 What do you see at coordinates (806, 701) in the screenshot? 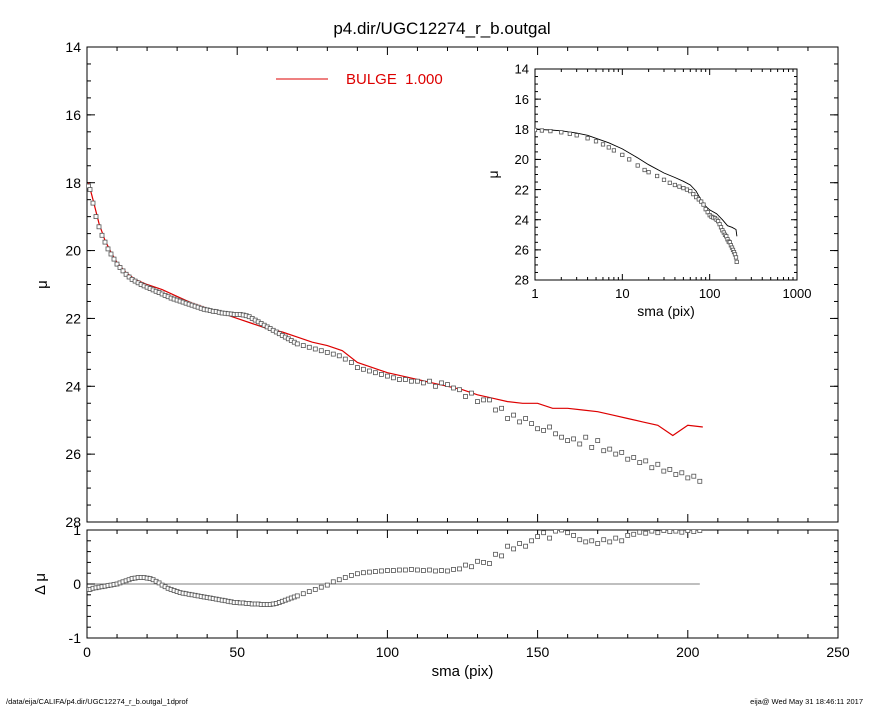
I see `footer-timestamp: eija@ Wed May 31 18:46:11 2017` at bounding box center [806, 701].